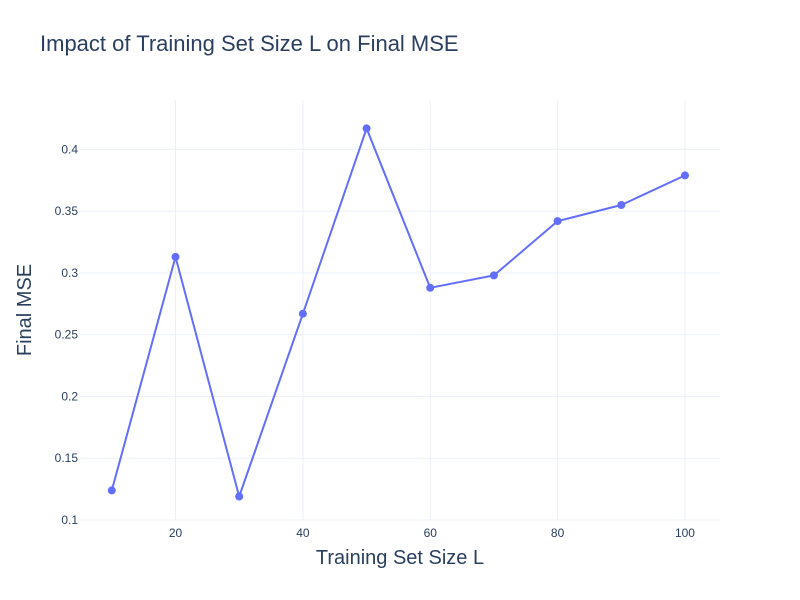 This screenshot has width=800, height=600. Describe the element at coordinates (25, 310) in the screenshot. I see `y-axis-label: Final MSE` at that location.